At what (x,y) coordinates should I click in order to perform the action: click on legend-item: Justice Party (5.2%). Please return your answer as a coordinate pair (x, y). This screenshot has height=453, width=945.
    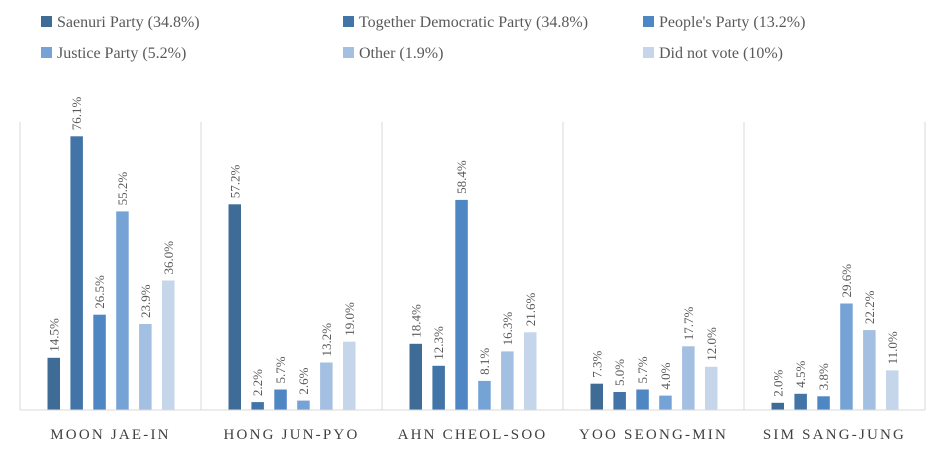
    Looking at the image, I should click on (113, 53).